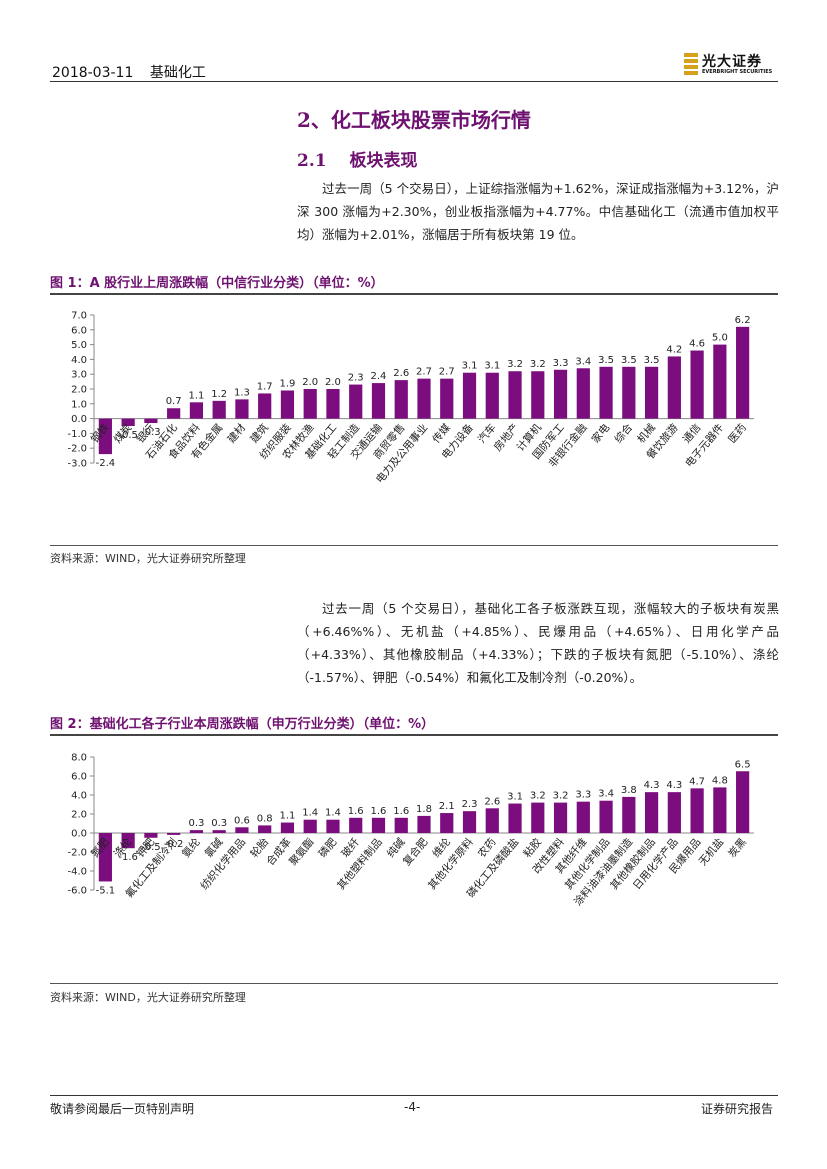 The height and width of the screenshot is (1169, 827). Describe the element at coordinates (122, 1109) in the screenshot. I see `footer-disclaimer: 敬请参阅最后一页特别声明` at that location.